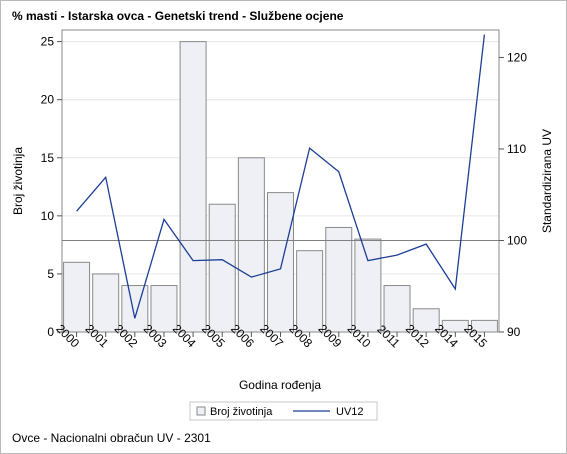 Image resolution: width=567 pixels, height=454 pixels. I want to click on footnote: Ovce - Nacionalni obračun UV - 2301, so click(111, 438).